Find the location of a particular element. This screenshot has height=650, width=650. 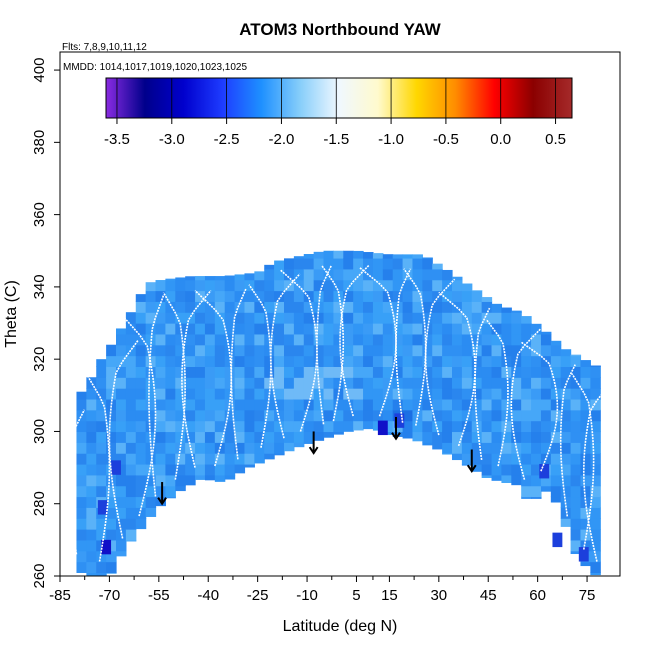

colorbar-tick-label: 0.5 is located at coordinates (555, 139).